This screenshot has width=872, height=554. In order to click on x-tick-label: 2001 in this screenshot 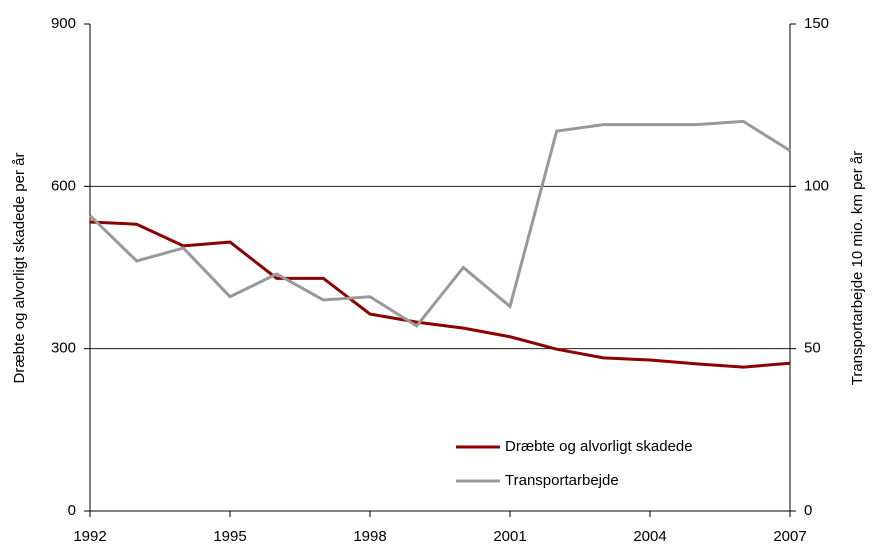, I will do `click(509, 536)`.